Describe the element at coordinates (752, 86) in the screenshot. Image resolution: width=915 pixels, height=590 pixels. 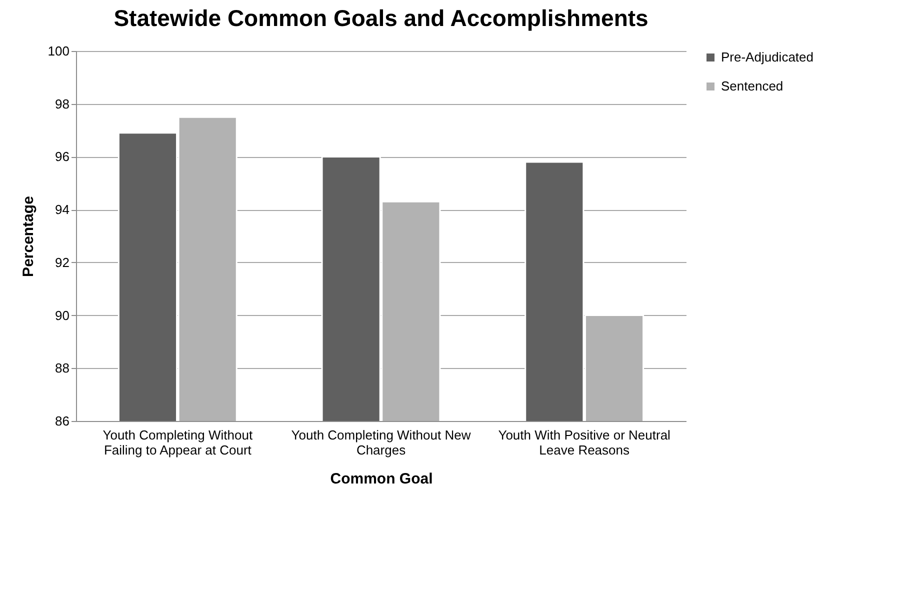
I see `legend-label: Sentenced` at that location.